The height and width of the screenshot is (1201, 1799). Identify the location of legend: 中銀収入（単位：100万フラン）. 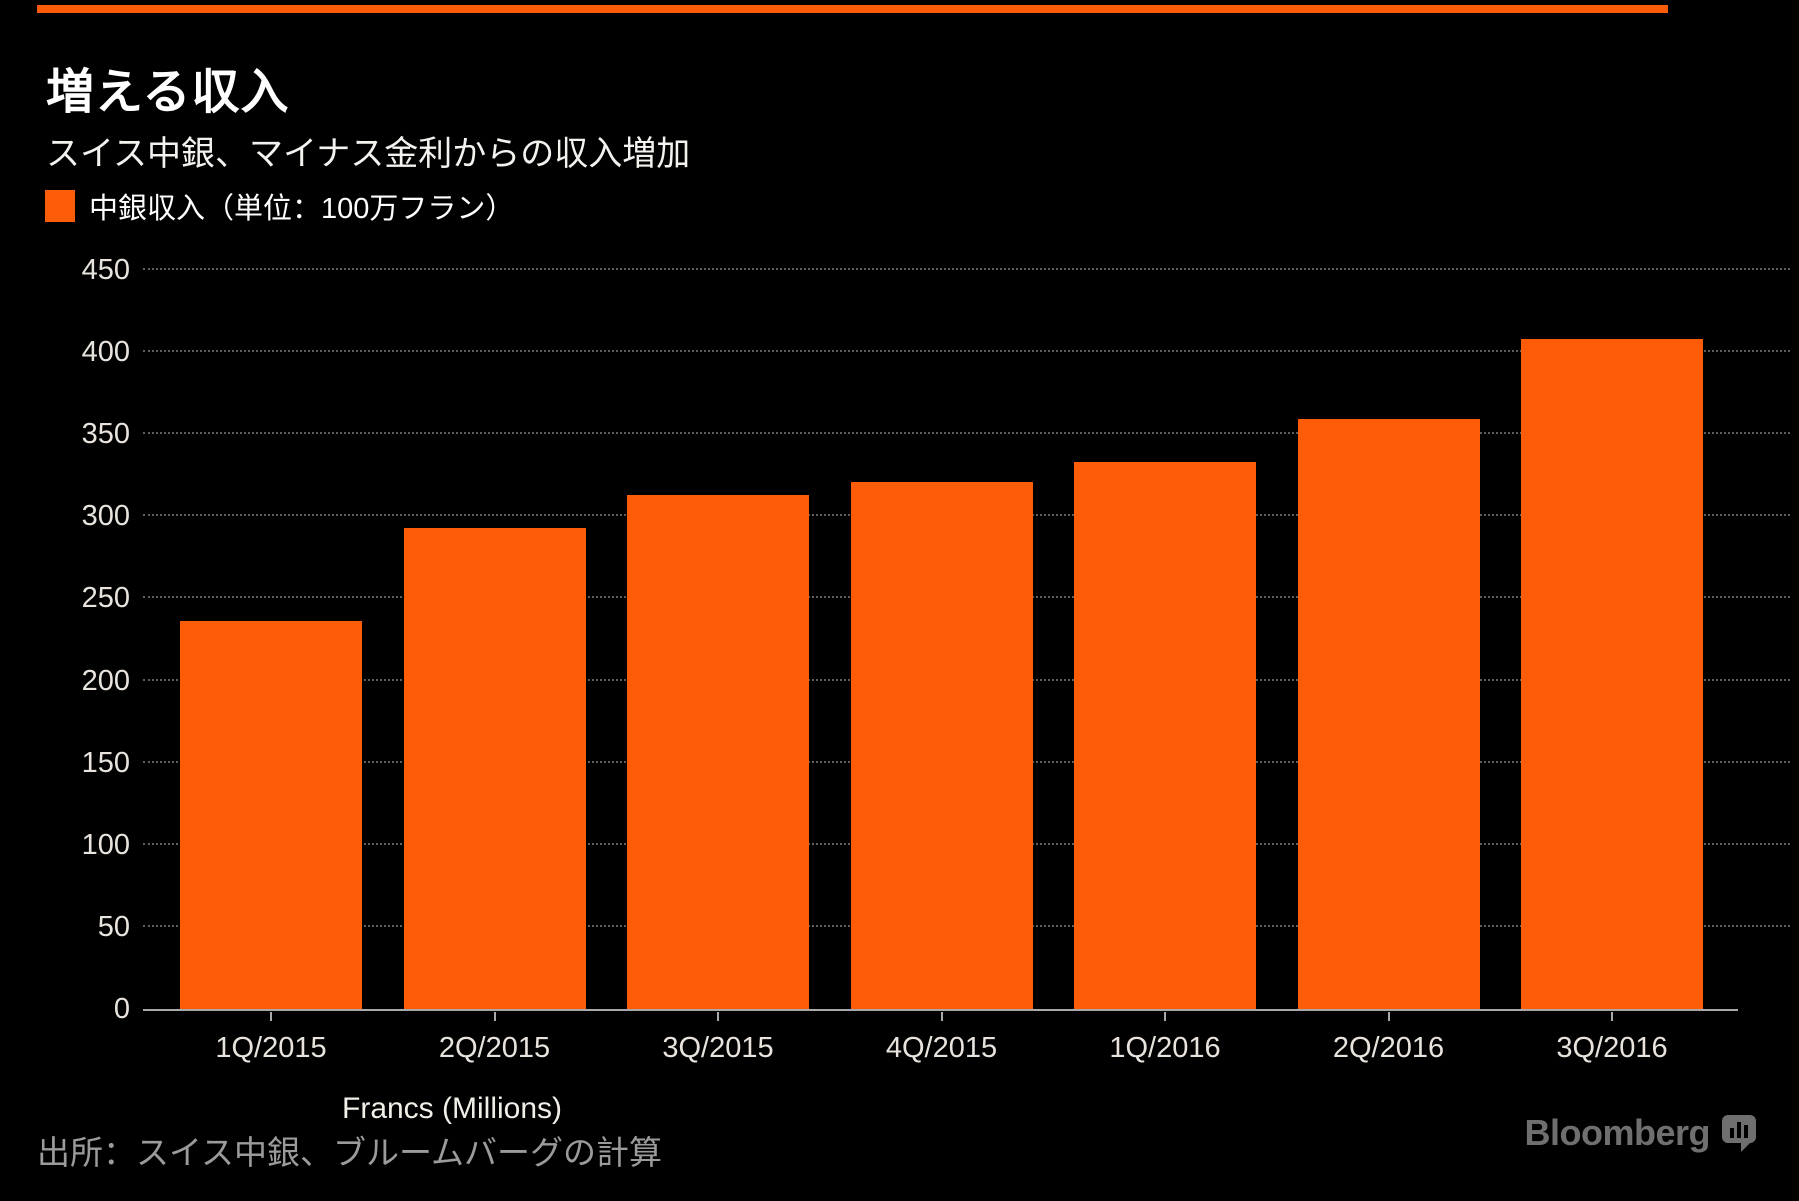
(279, 206).